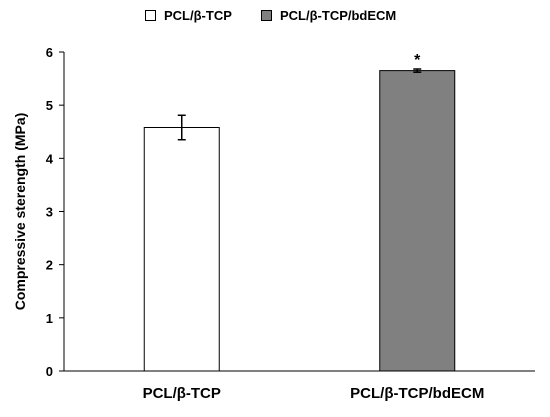 This screenshot has height=417, width=550. What do you see at coordinates (55, 212) in the screenshot?
I see `y-axis-ticks: 0 1 2 3 4 5 6` at bounding box center [55, 212].